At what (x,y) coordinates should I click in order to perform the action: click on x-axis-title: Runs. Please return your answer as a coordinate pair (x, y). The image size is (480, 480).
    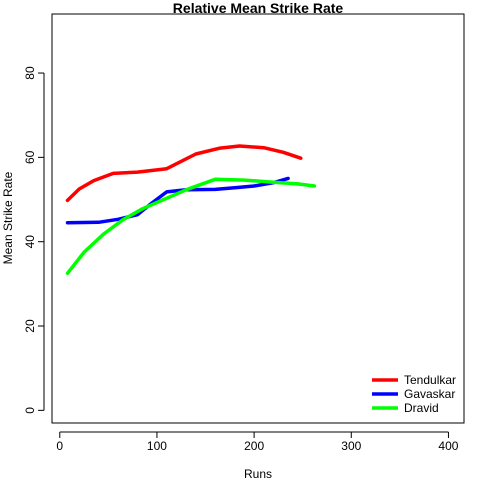
    Looking at the image, I should click on (258, 473).